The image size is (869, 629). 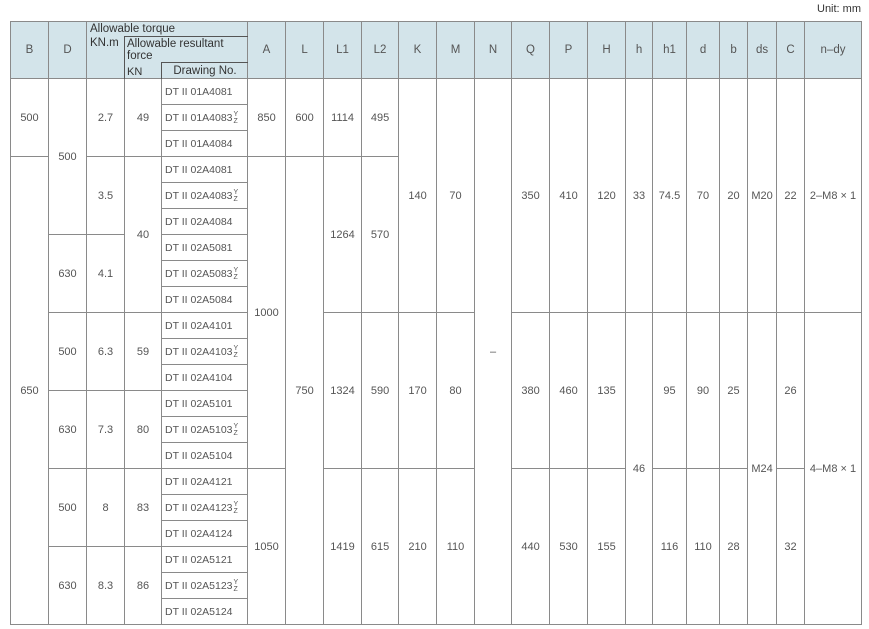 I want to click on cell-b: 20, so click(x=734, y=195).